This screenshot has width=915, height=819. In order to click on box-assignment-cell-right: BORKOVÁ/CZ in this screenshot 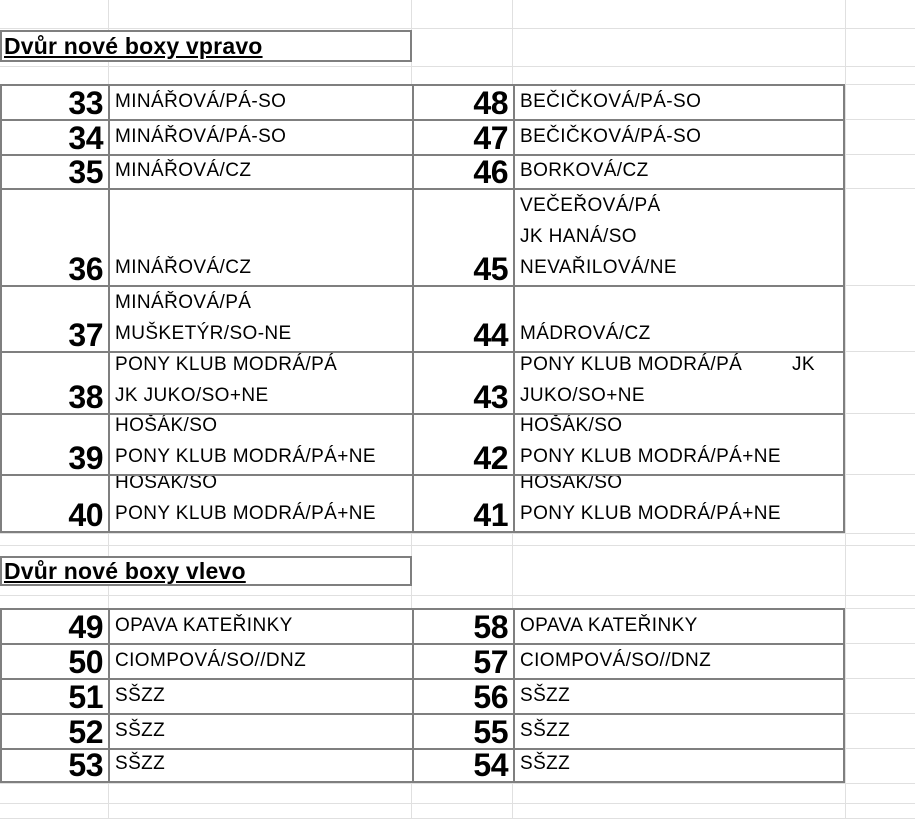, I will do `click(678, 172)`.